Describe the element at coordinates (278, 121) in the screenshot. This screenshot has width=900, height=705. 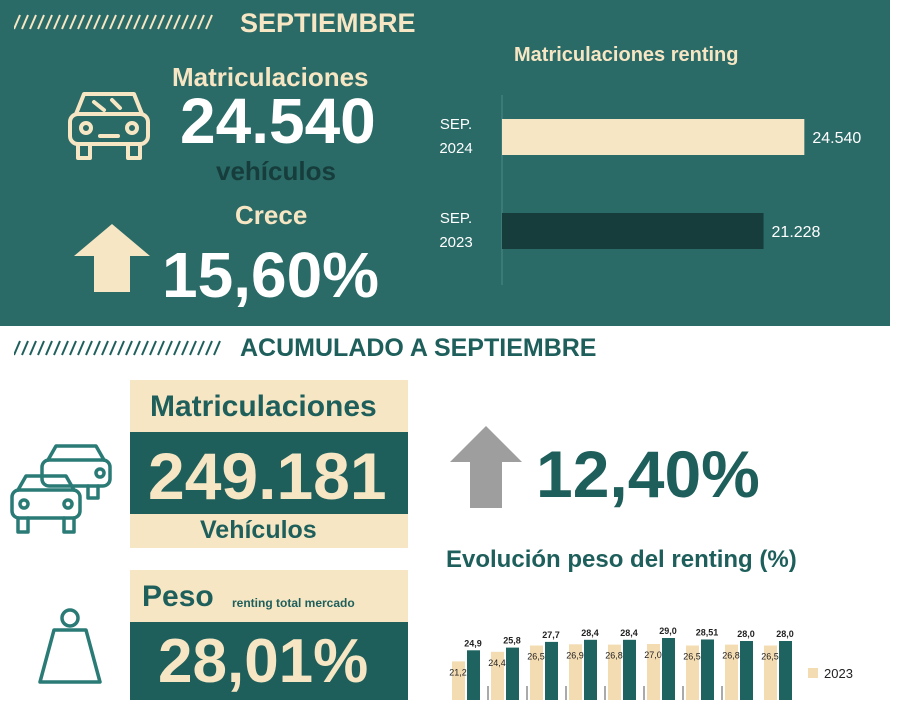
I see `month-matric-value: 24.540` at that location.